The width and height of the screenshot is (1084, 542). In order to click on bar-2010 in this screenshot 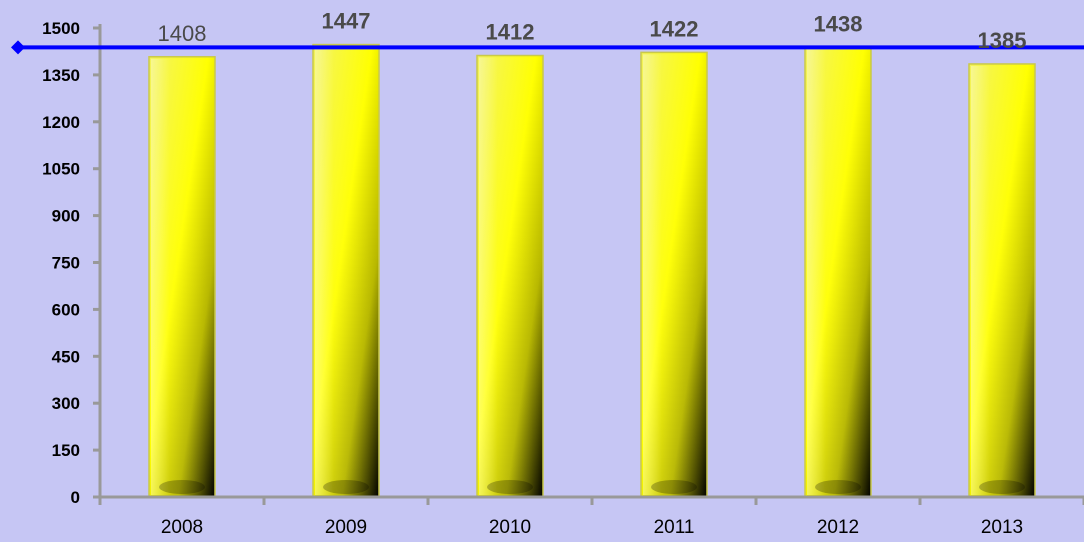, I will do `click(510, 276)`.